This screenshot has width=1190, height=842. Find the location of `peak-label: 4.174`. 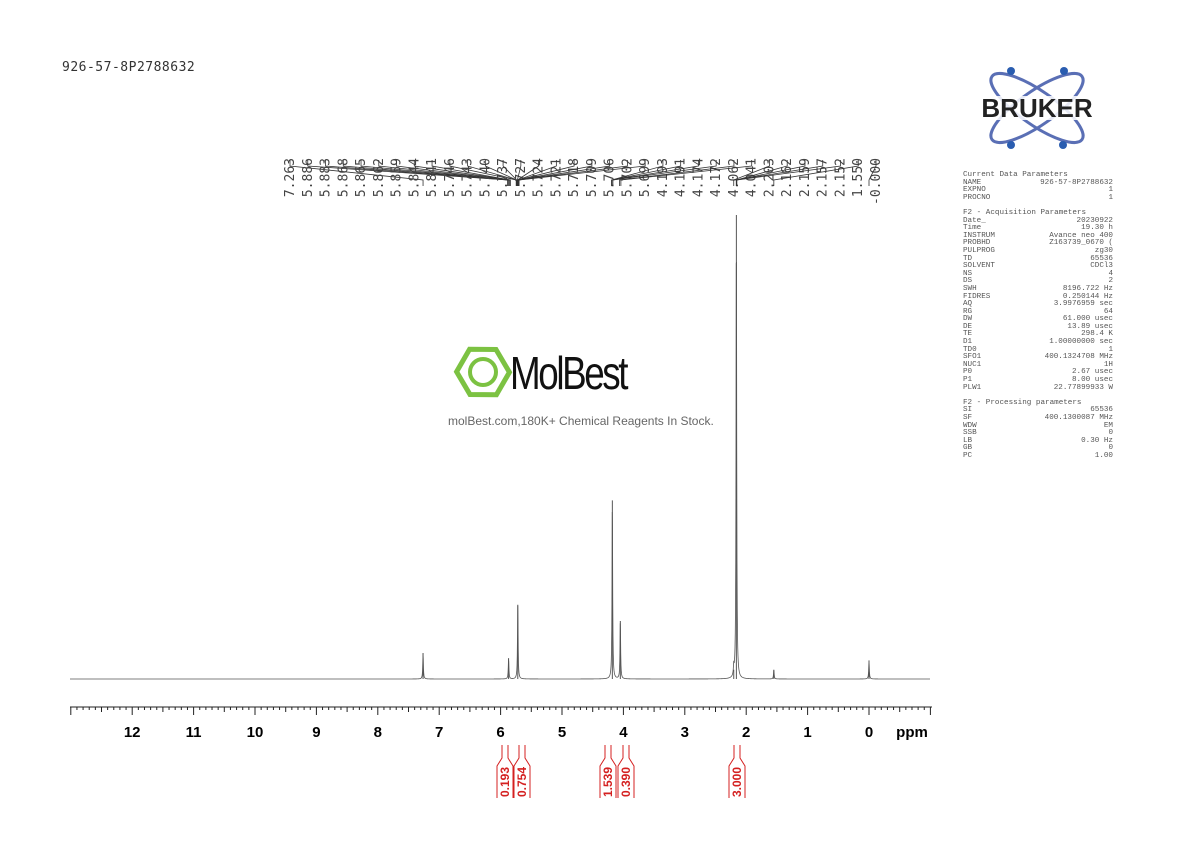

peak-label: 4.174 is located at coordinates (698, 177).